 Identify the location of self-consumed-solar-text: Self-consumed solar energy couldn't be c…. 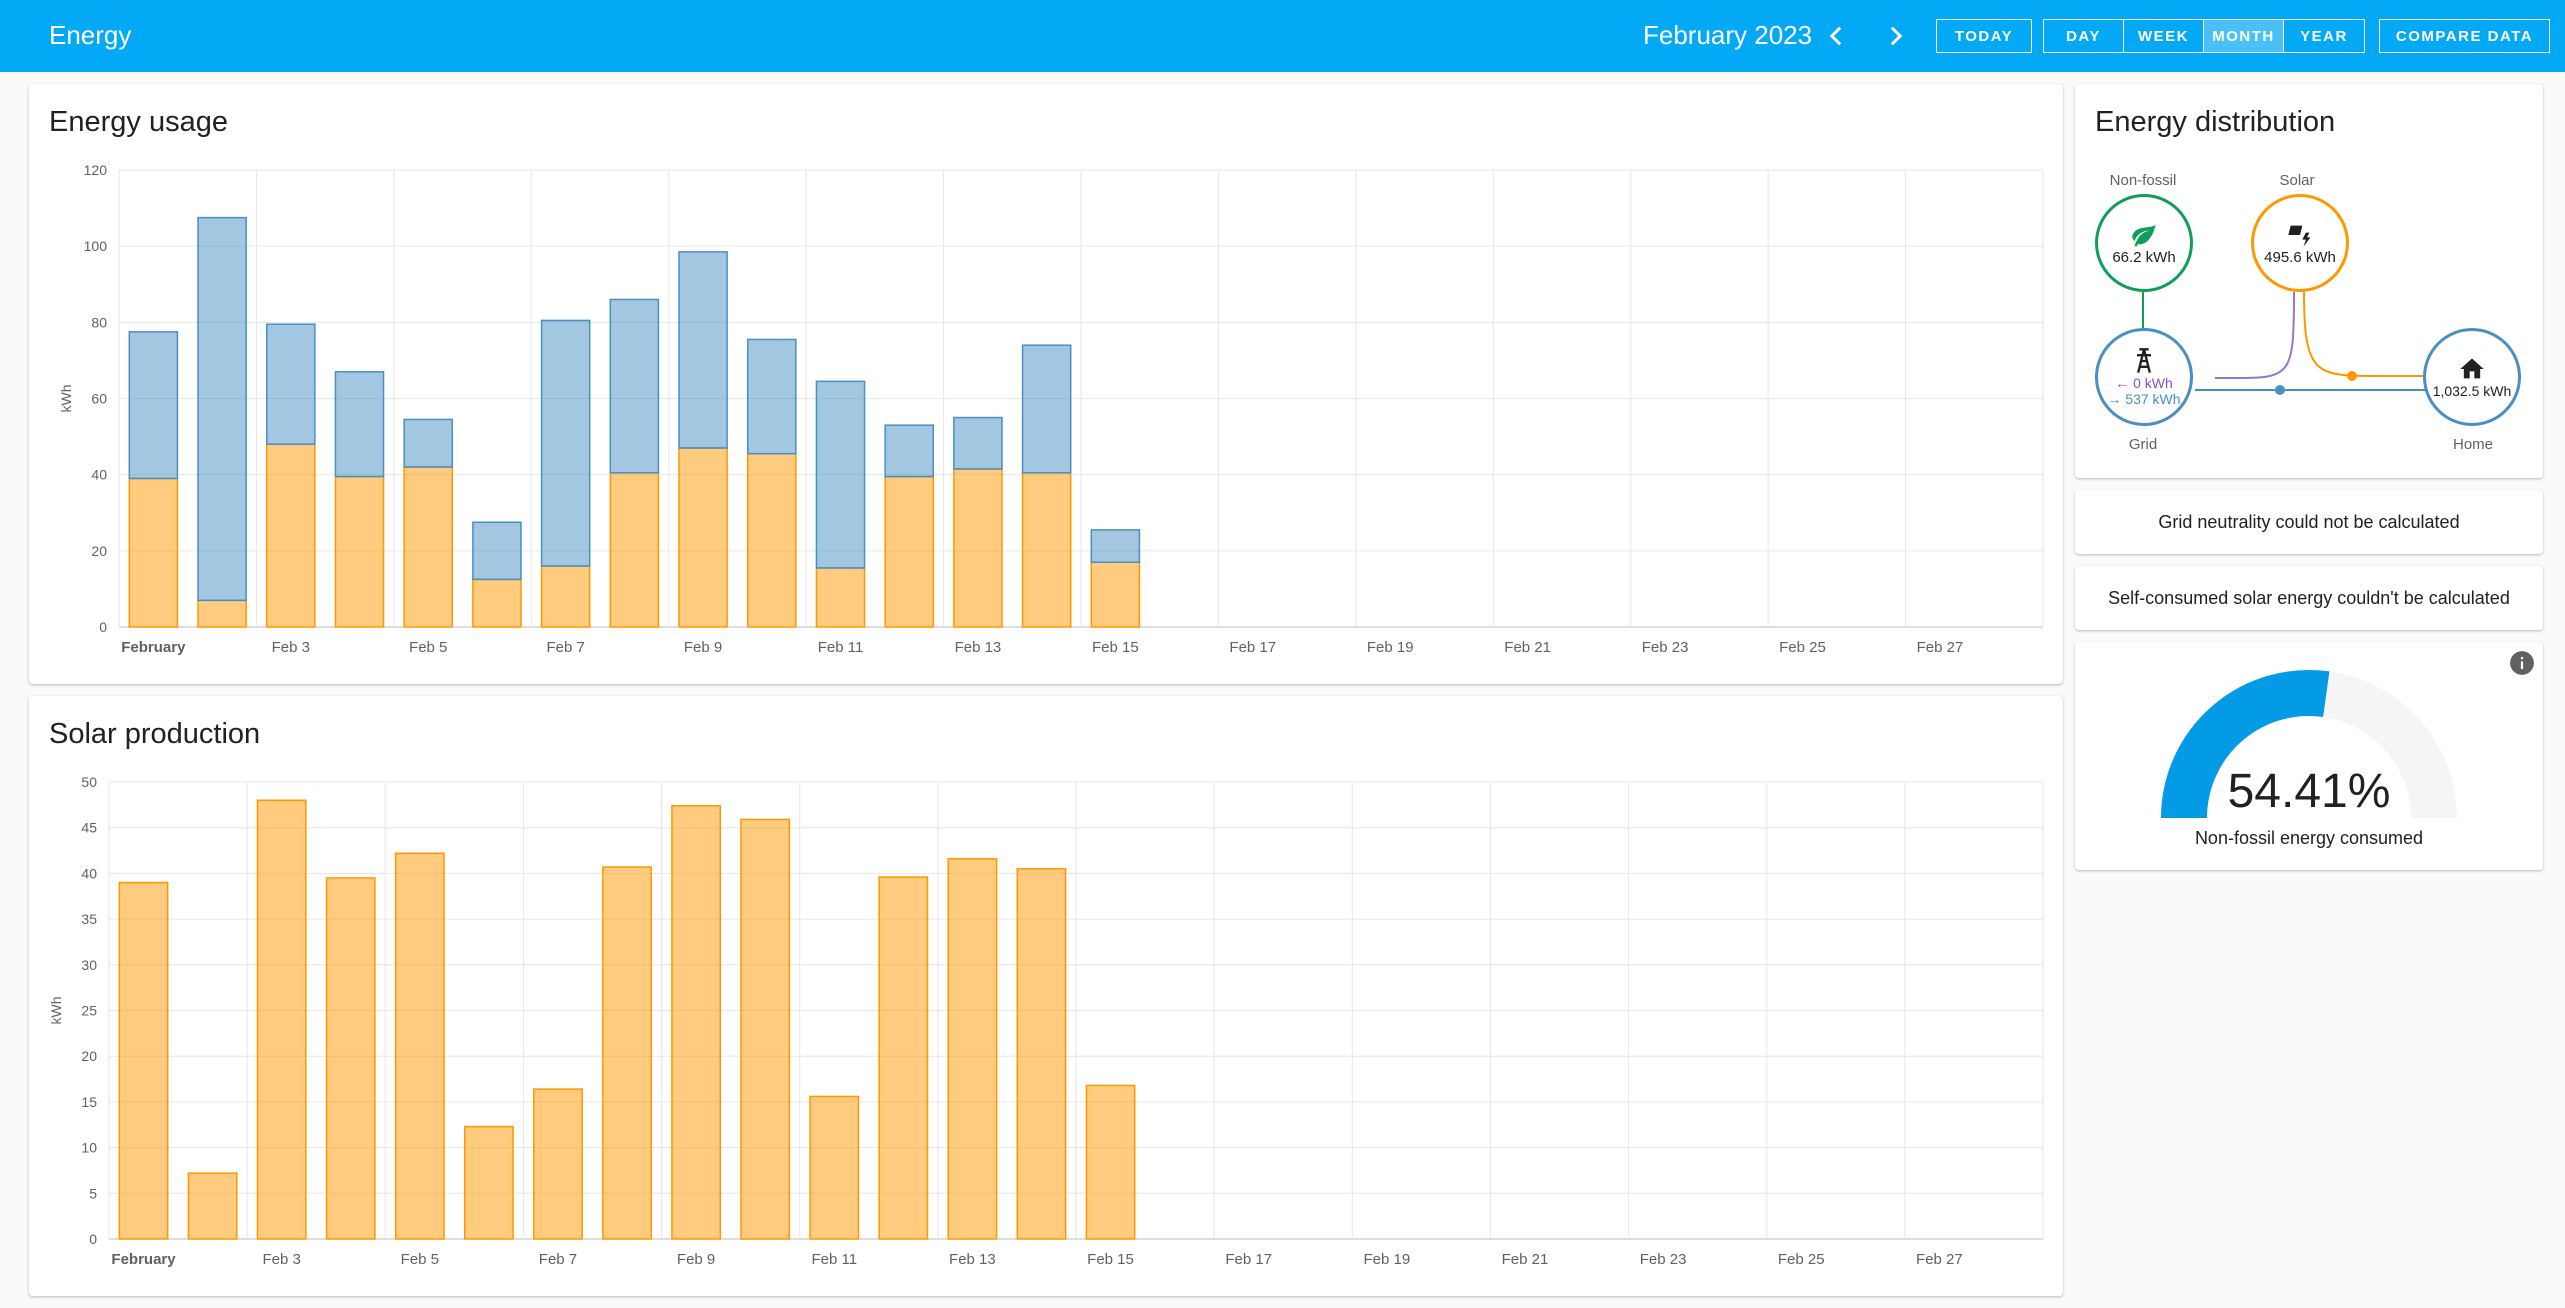
(2309, 597).